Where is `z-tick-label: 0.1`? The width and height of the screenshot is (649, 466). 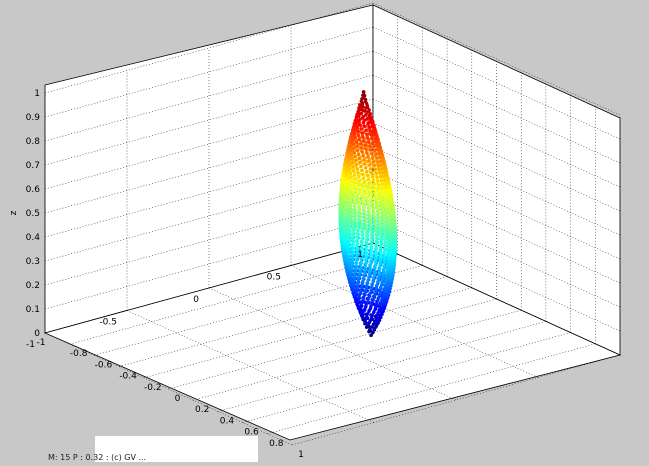 z-tick-label: 0.1 is located at coordinates (33, 310).